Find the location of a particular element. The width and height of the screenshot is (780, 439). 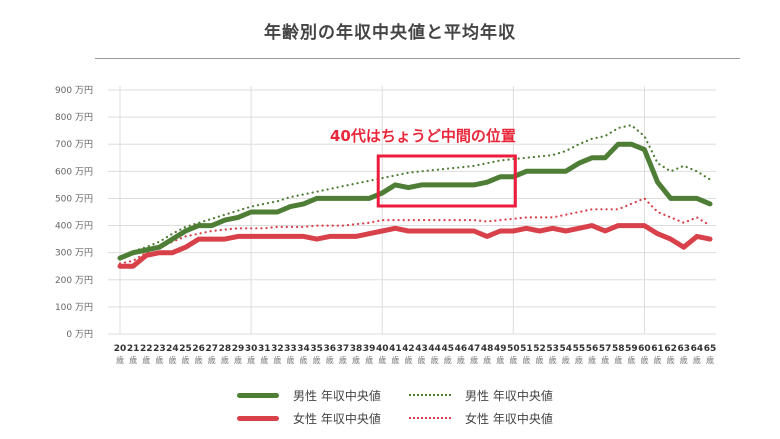

x-tick-label: 54 is located at coordinates (566, 349).